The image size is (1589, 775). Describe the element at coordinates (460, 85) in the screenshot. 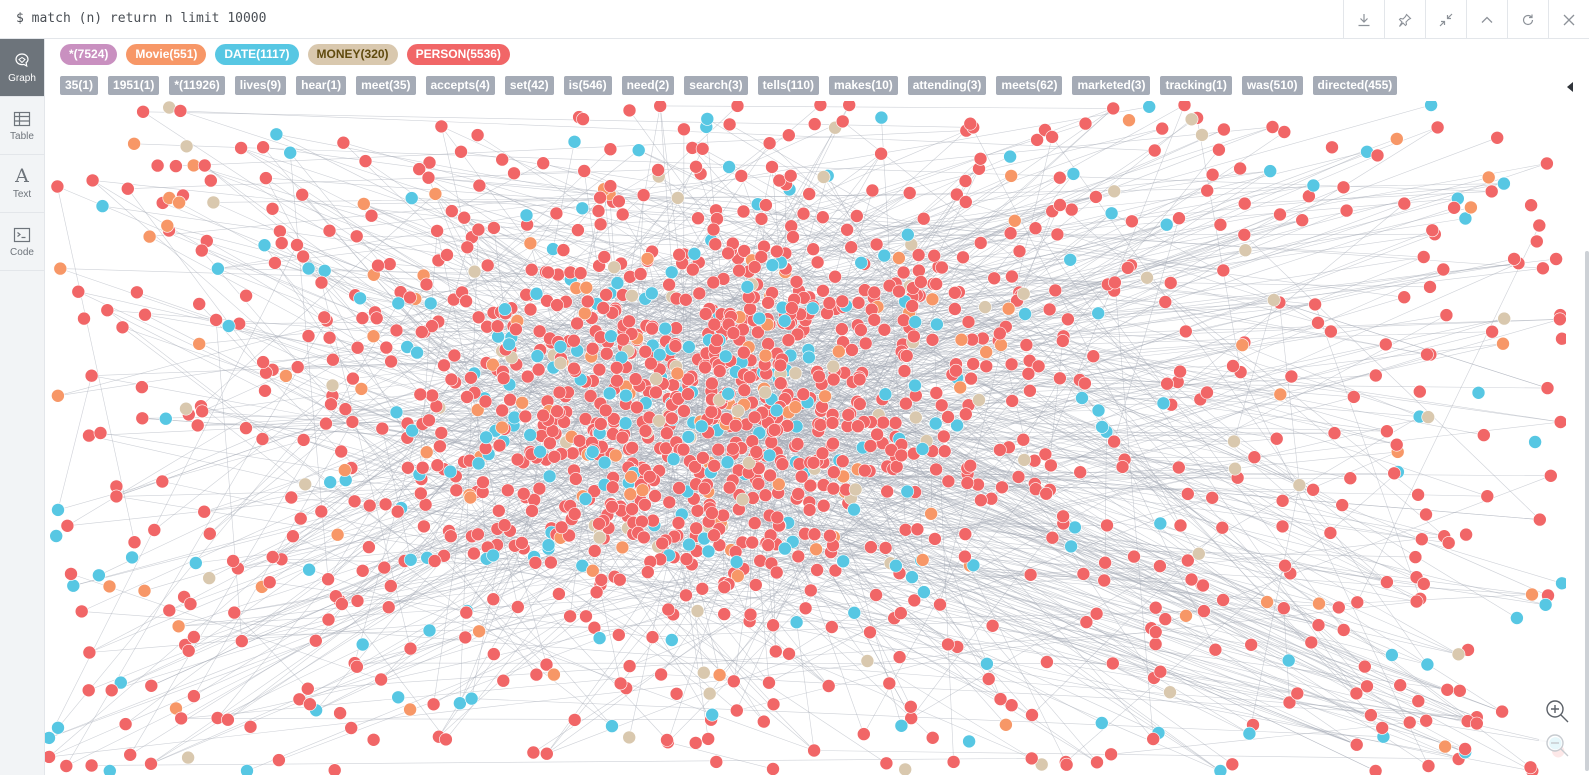

I see `rel-chip: accepts(4)` at that location.